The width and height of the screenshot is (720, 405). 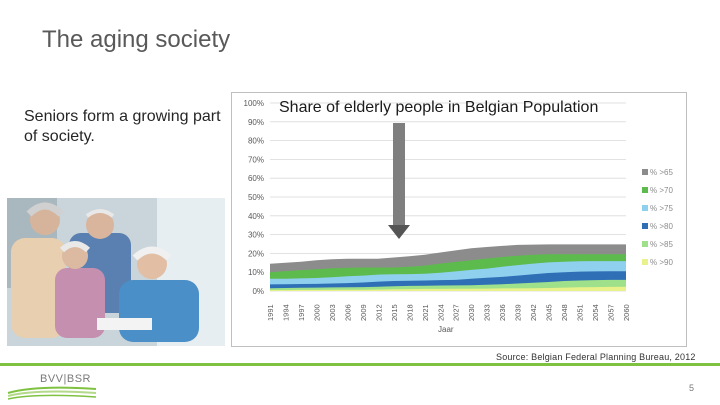 What do you see at coordinates (285, 312) in the screenshot?
I see `x-tick-label: 1994` at bounding box center [285, 312].